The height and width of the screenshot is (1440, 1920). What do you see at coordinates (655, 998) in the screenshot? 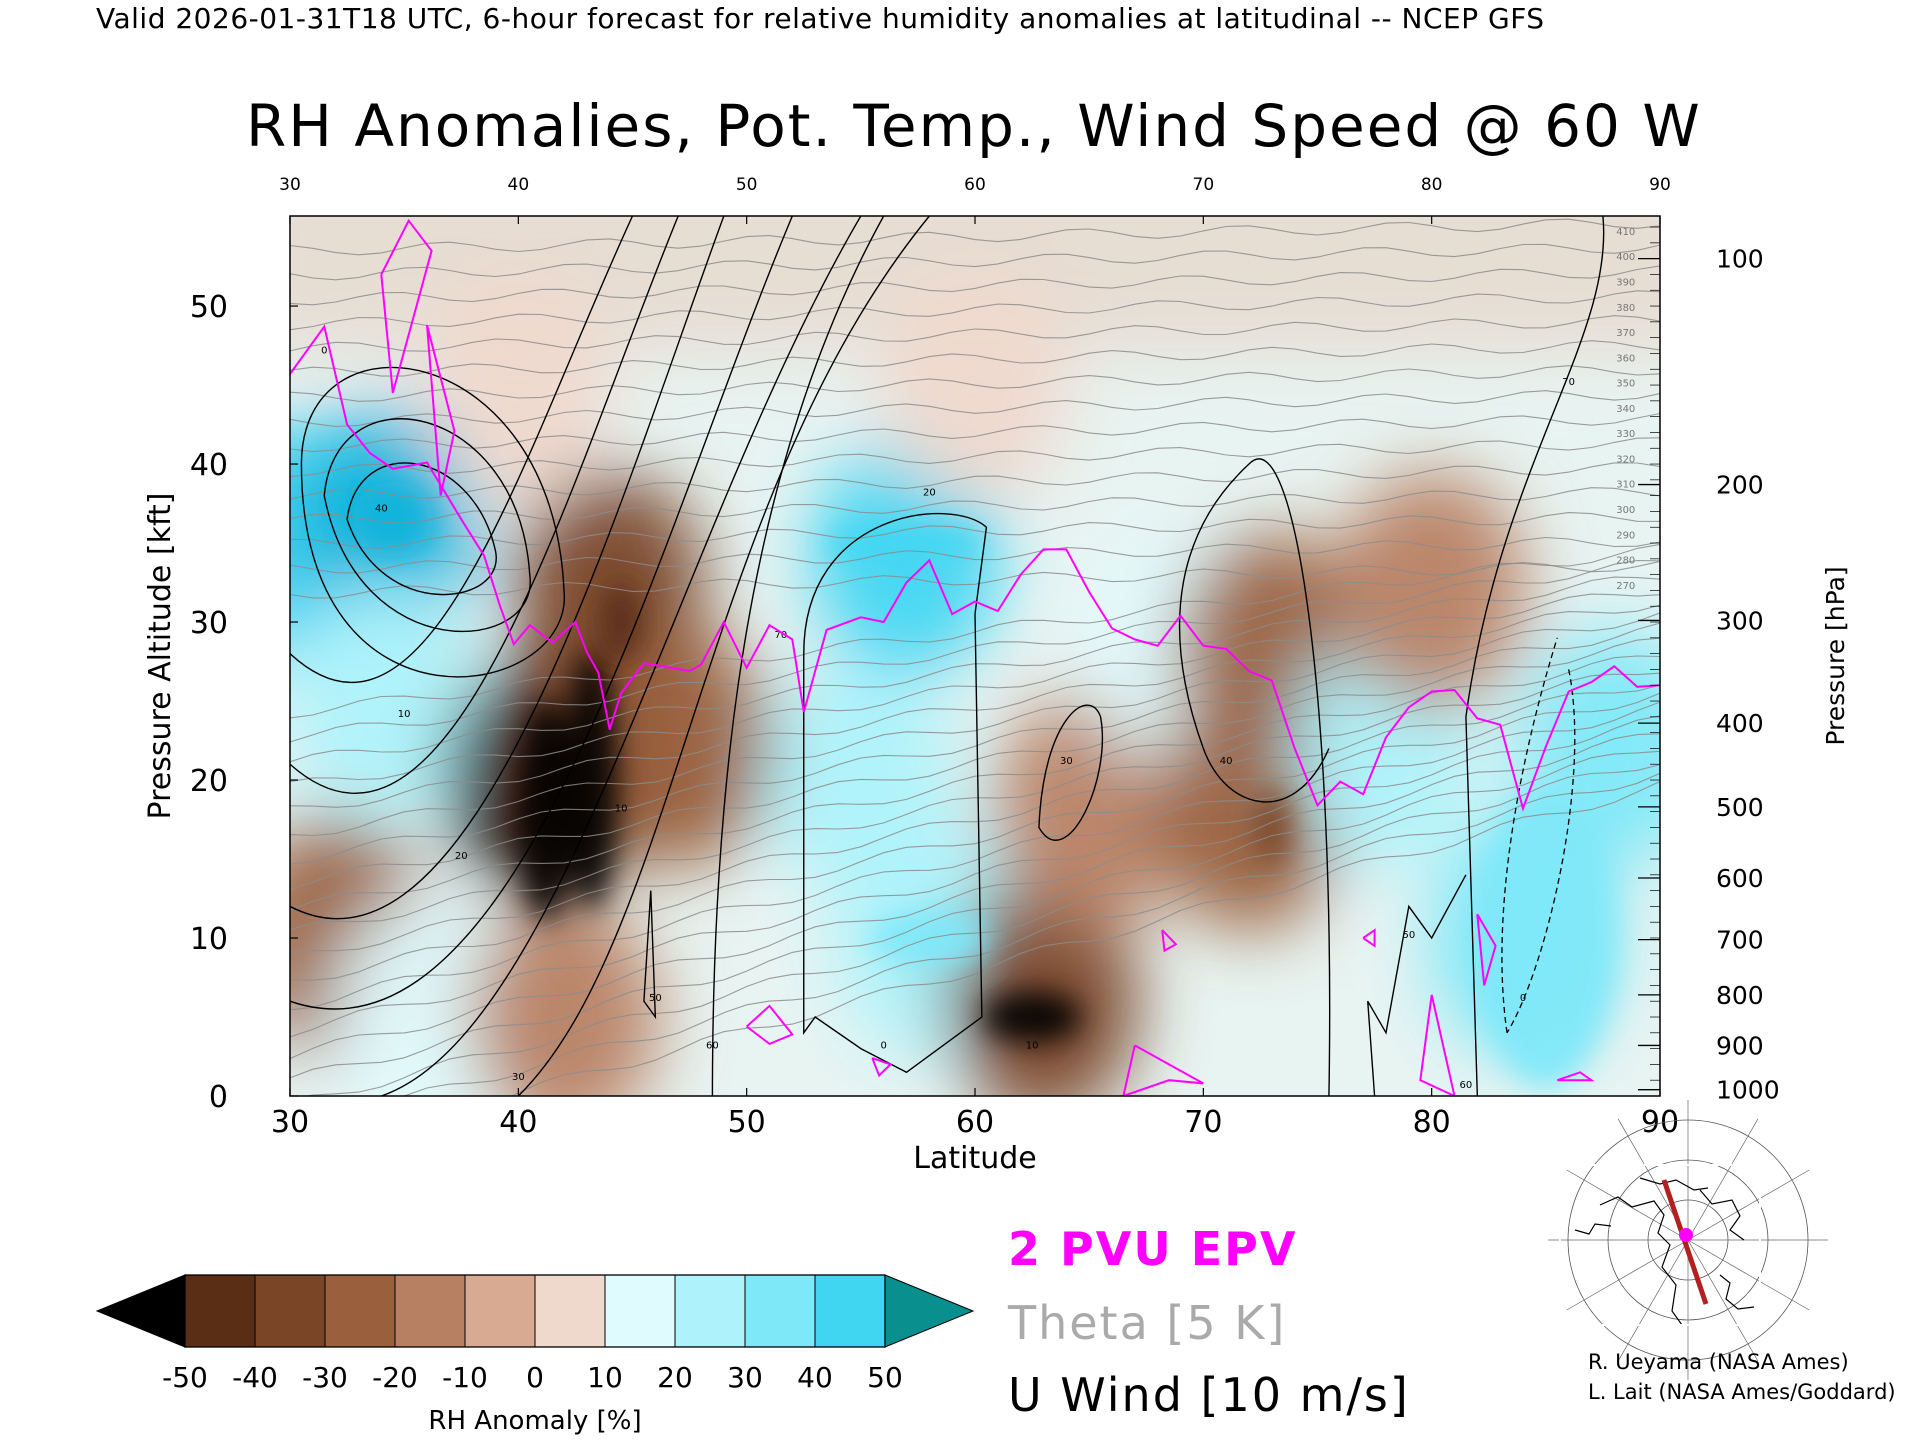
I see `u-wind-label-5: 50` at bounding box center [655, 998].